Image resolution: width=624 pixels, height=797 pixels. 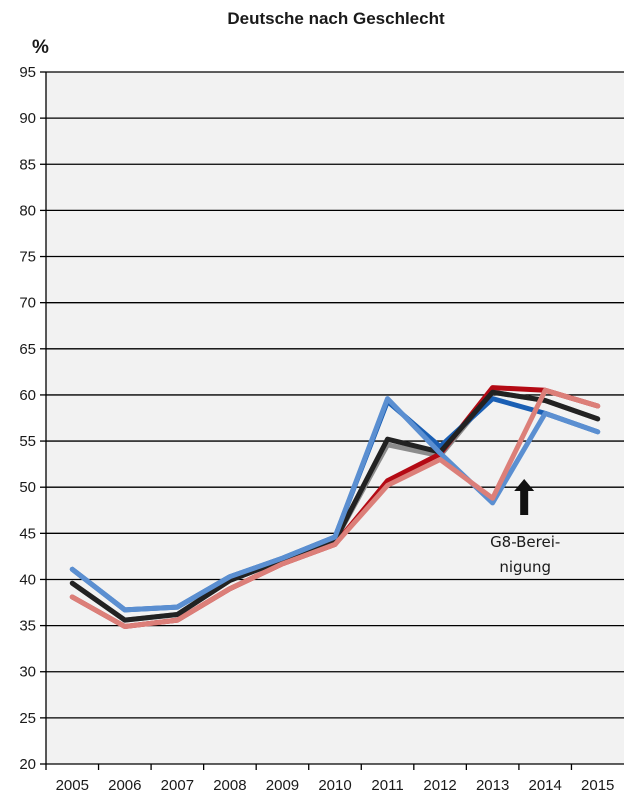 What do you see at coordinates (525, 527) in the screenshot?
I see `g8-annotation: G8-Berei- nigung` at bounding box center [525, 527].